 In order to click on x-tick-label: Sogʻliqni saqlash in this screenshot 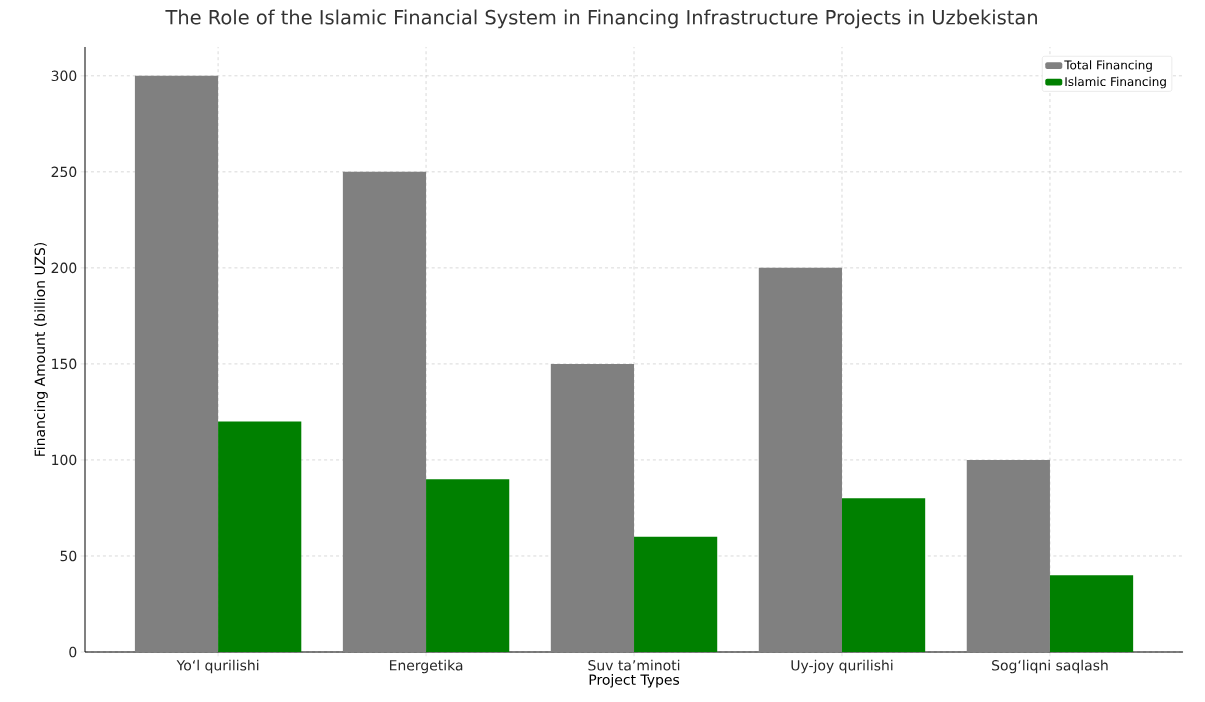, I will do `click(1050, 666)`.